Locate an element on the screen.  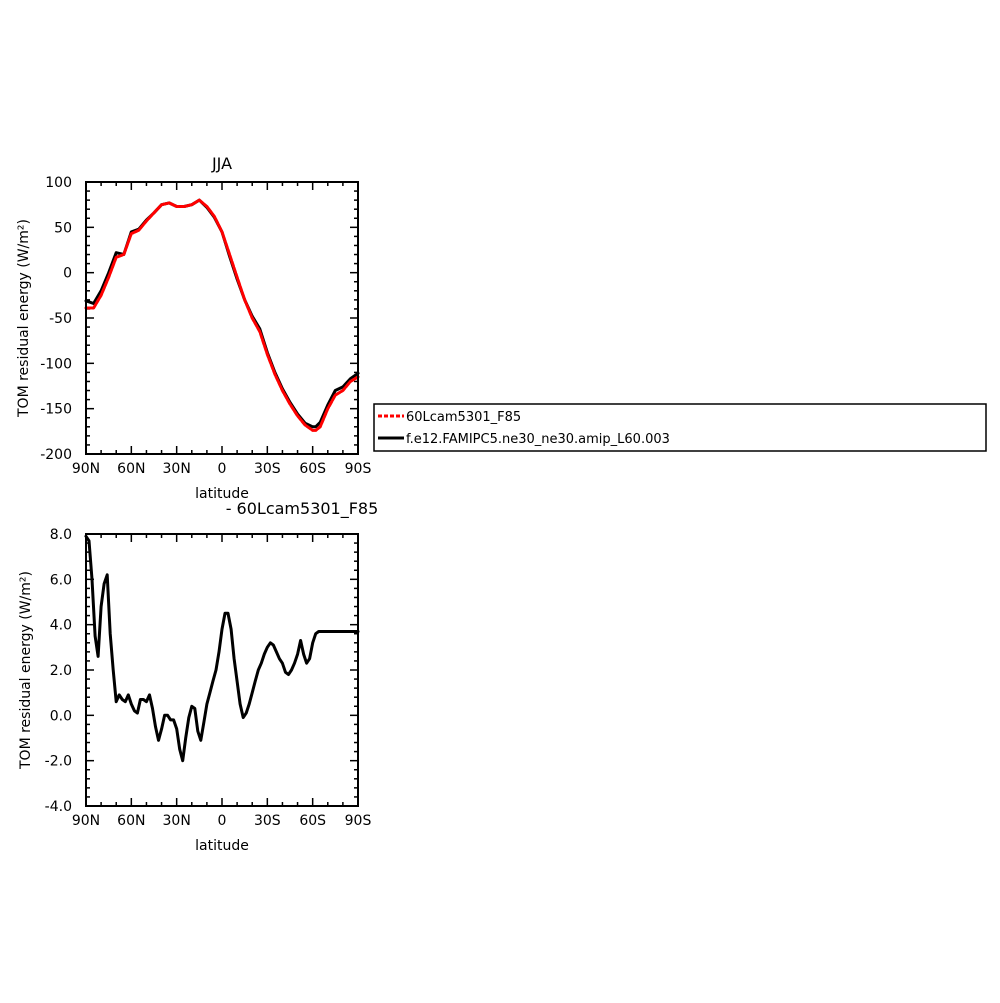
bottom-plot-title: - 60Lcam5301_F85 is located at coordinates (302, 509).